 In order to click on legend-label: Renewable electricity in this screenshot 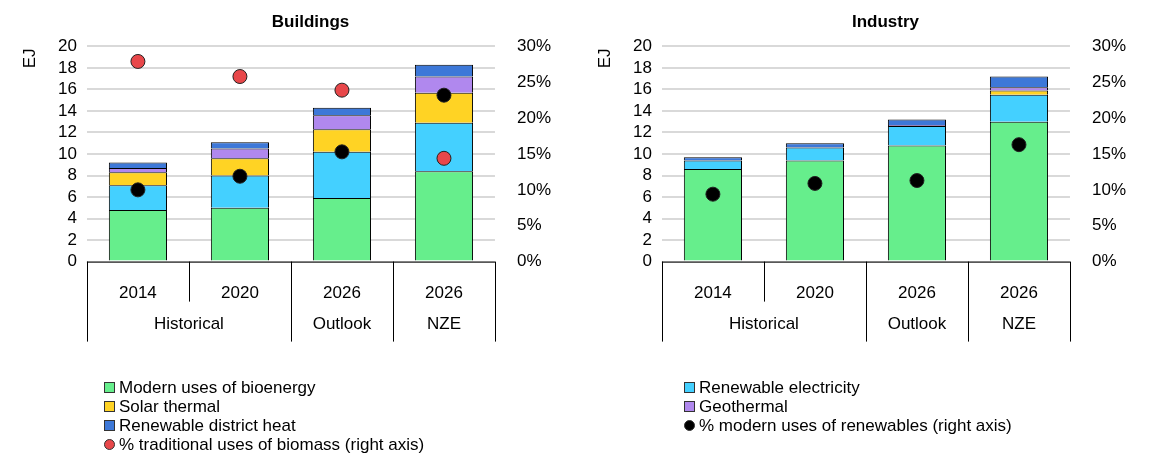, I will do `click(779, 387)`.